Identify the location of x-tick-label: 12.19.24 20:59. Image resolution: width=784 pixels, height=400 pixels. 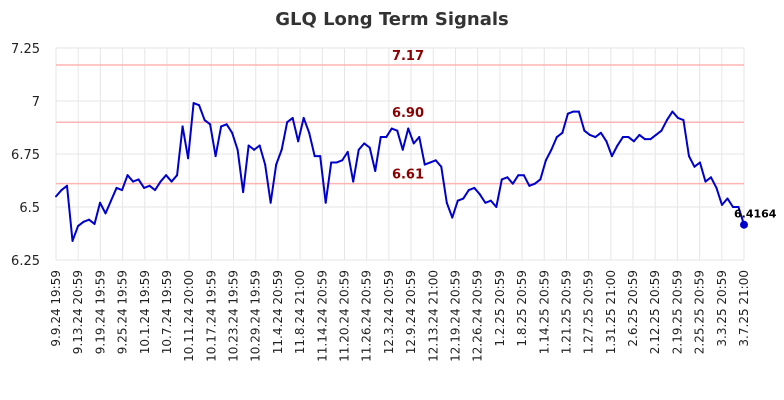
(455, 316).